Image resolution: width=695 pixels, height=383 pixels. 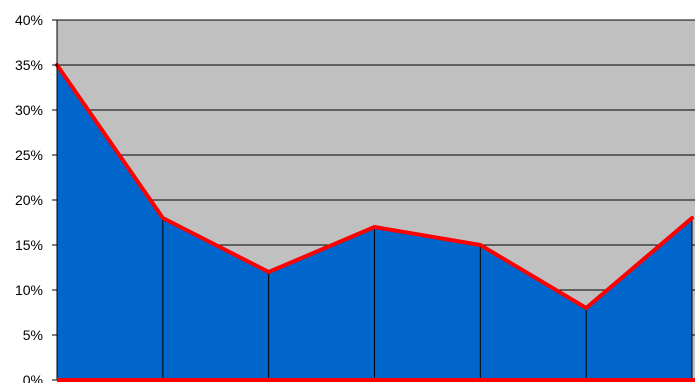 I want to click on y-tick-labels: 0% 5% 10% 15% 20% 25% 30% 35% 40%, so click(x=29, y=197).